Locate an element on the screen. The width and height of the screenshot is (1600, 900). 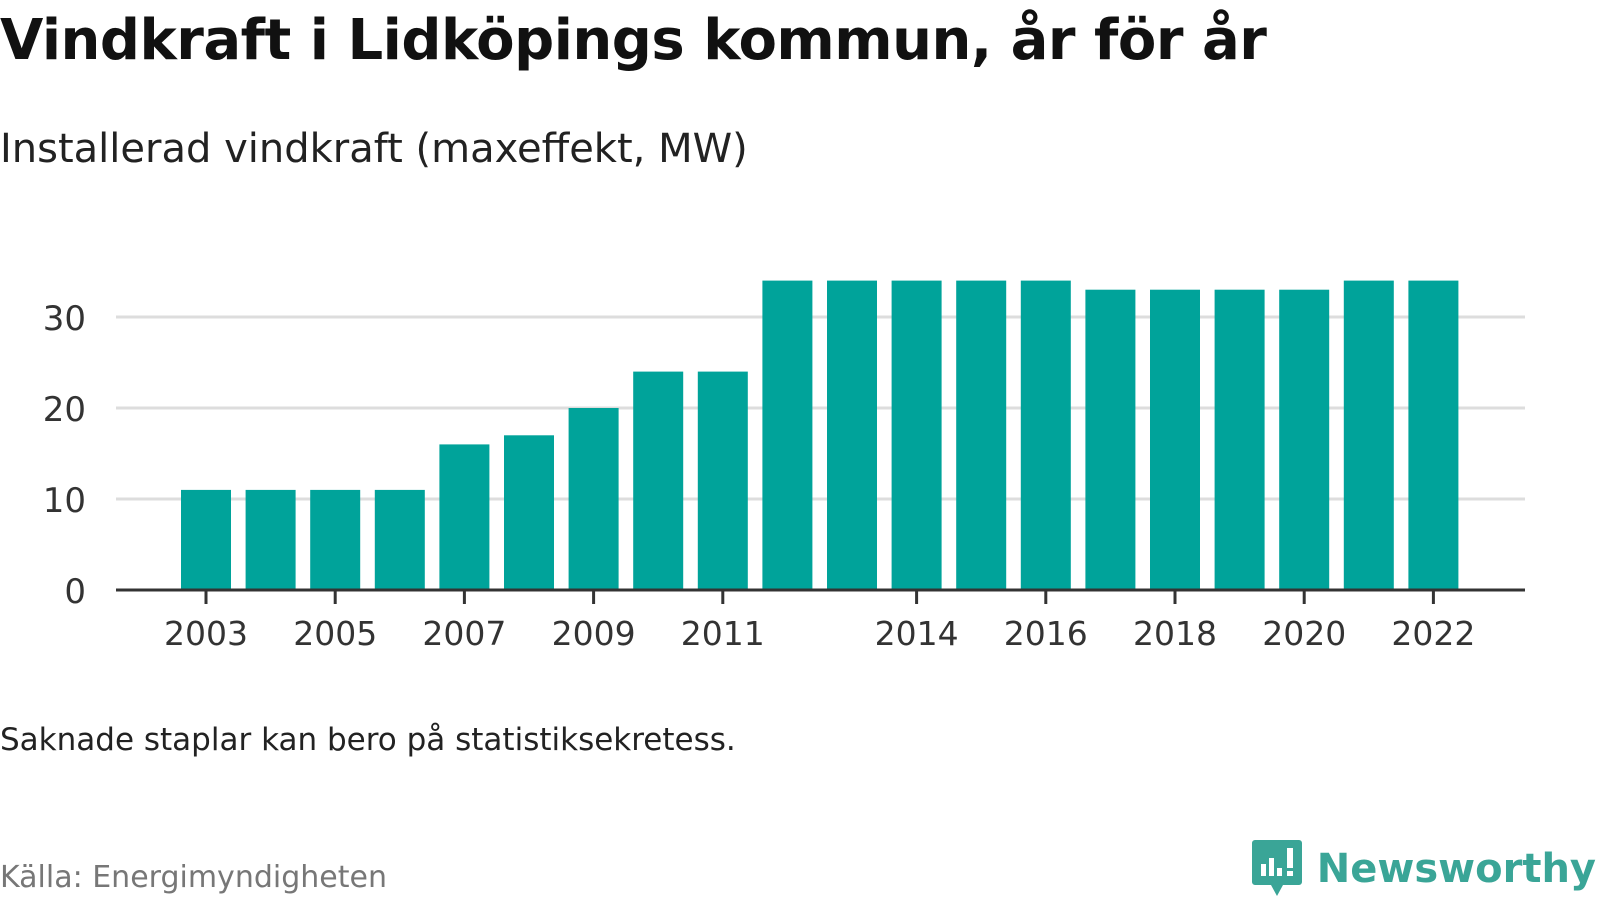
newsworthy-logo-icon is located at coordinates (1276, 868).